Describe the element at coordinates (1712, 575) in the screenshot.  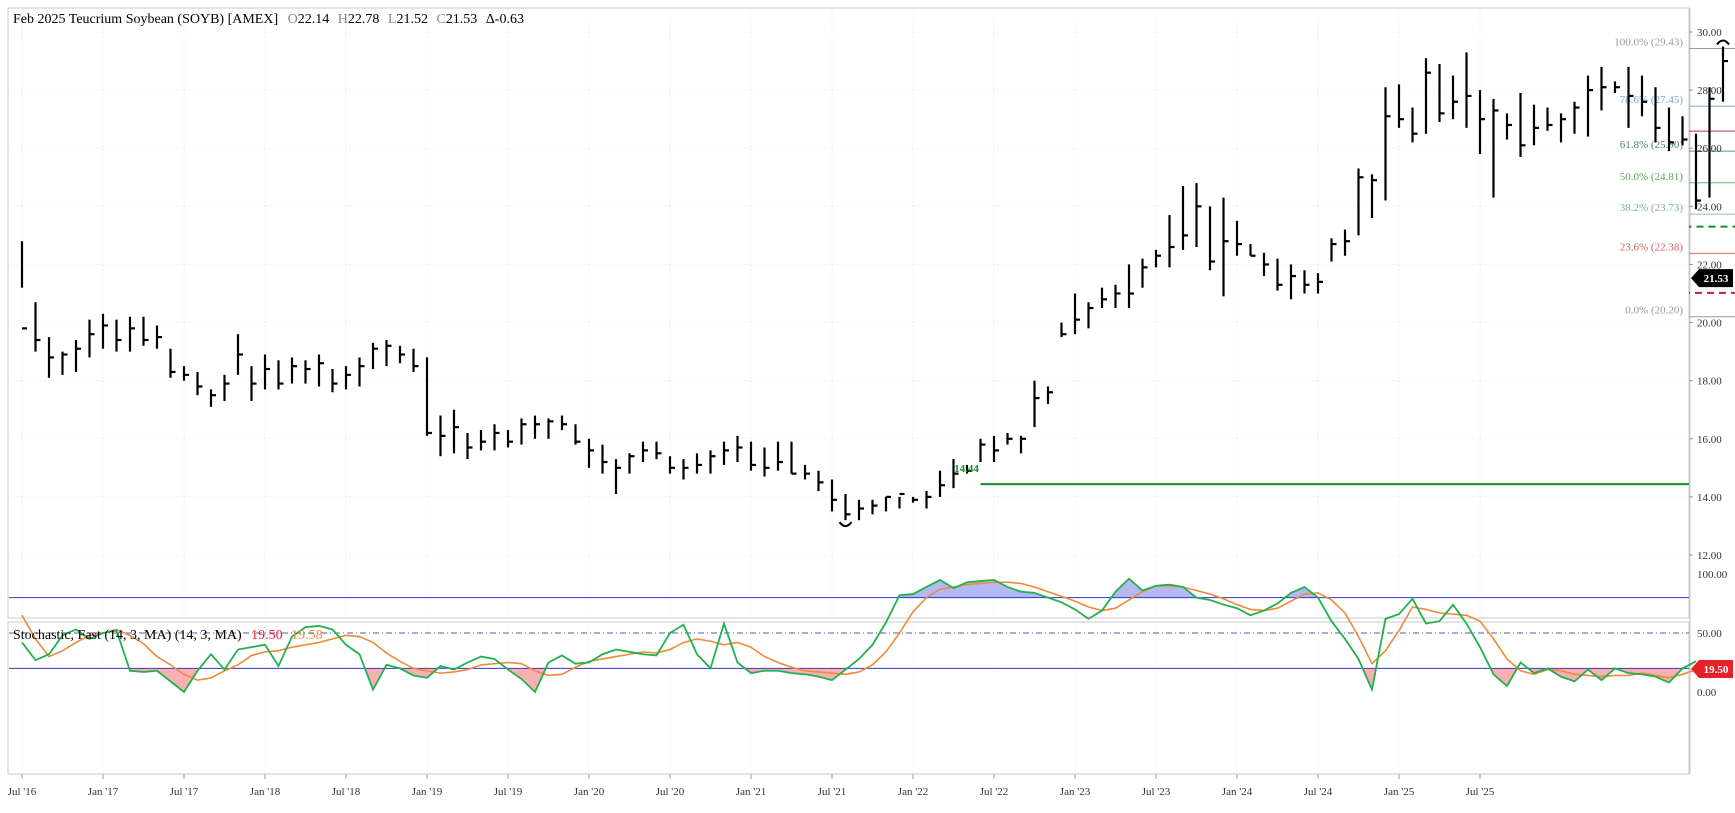
I see `stochastic-tick-label: 100.00` at that location.